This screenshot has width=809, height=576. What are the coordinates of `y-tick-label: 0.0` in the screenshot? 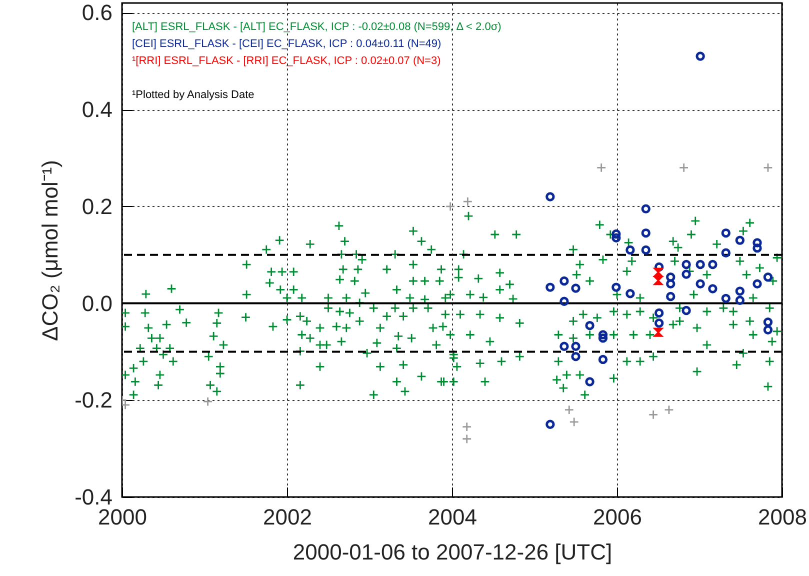 It's located at (97, 303).